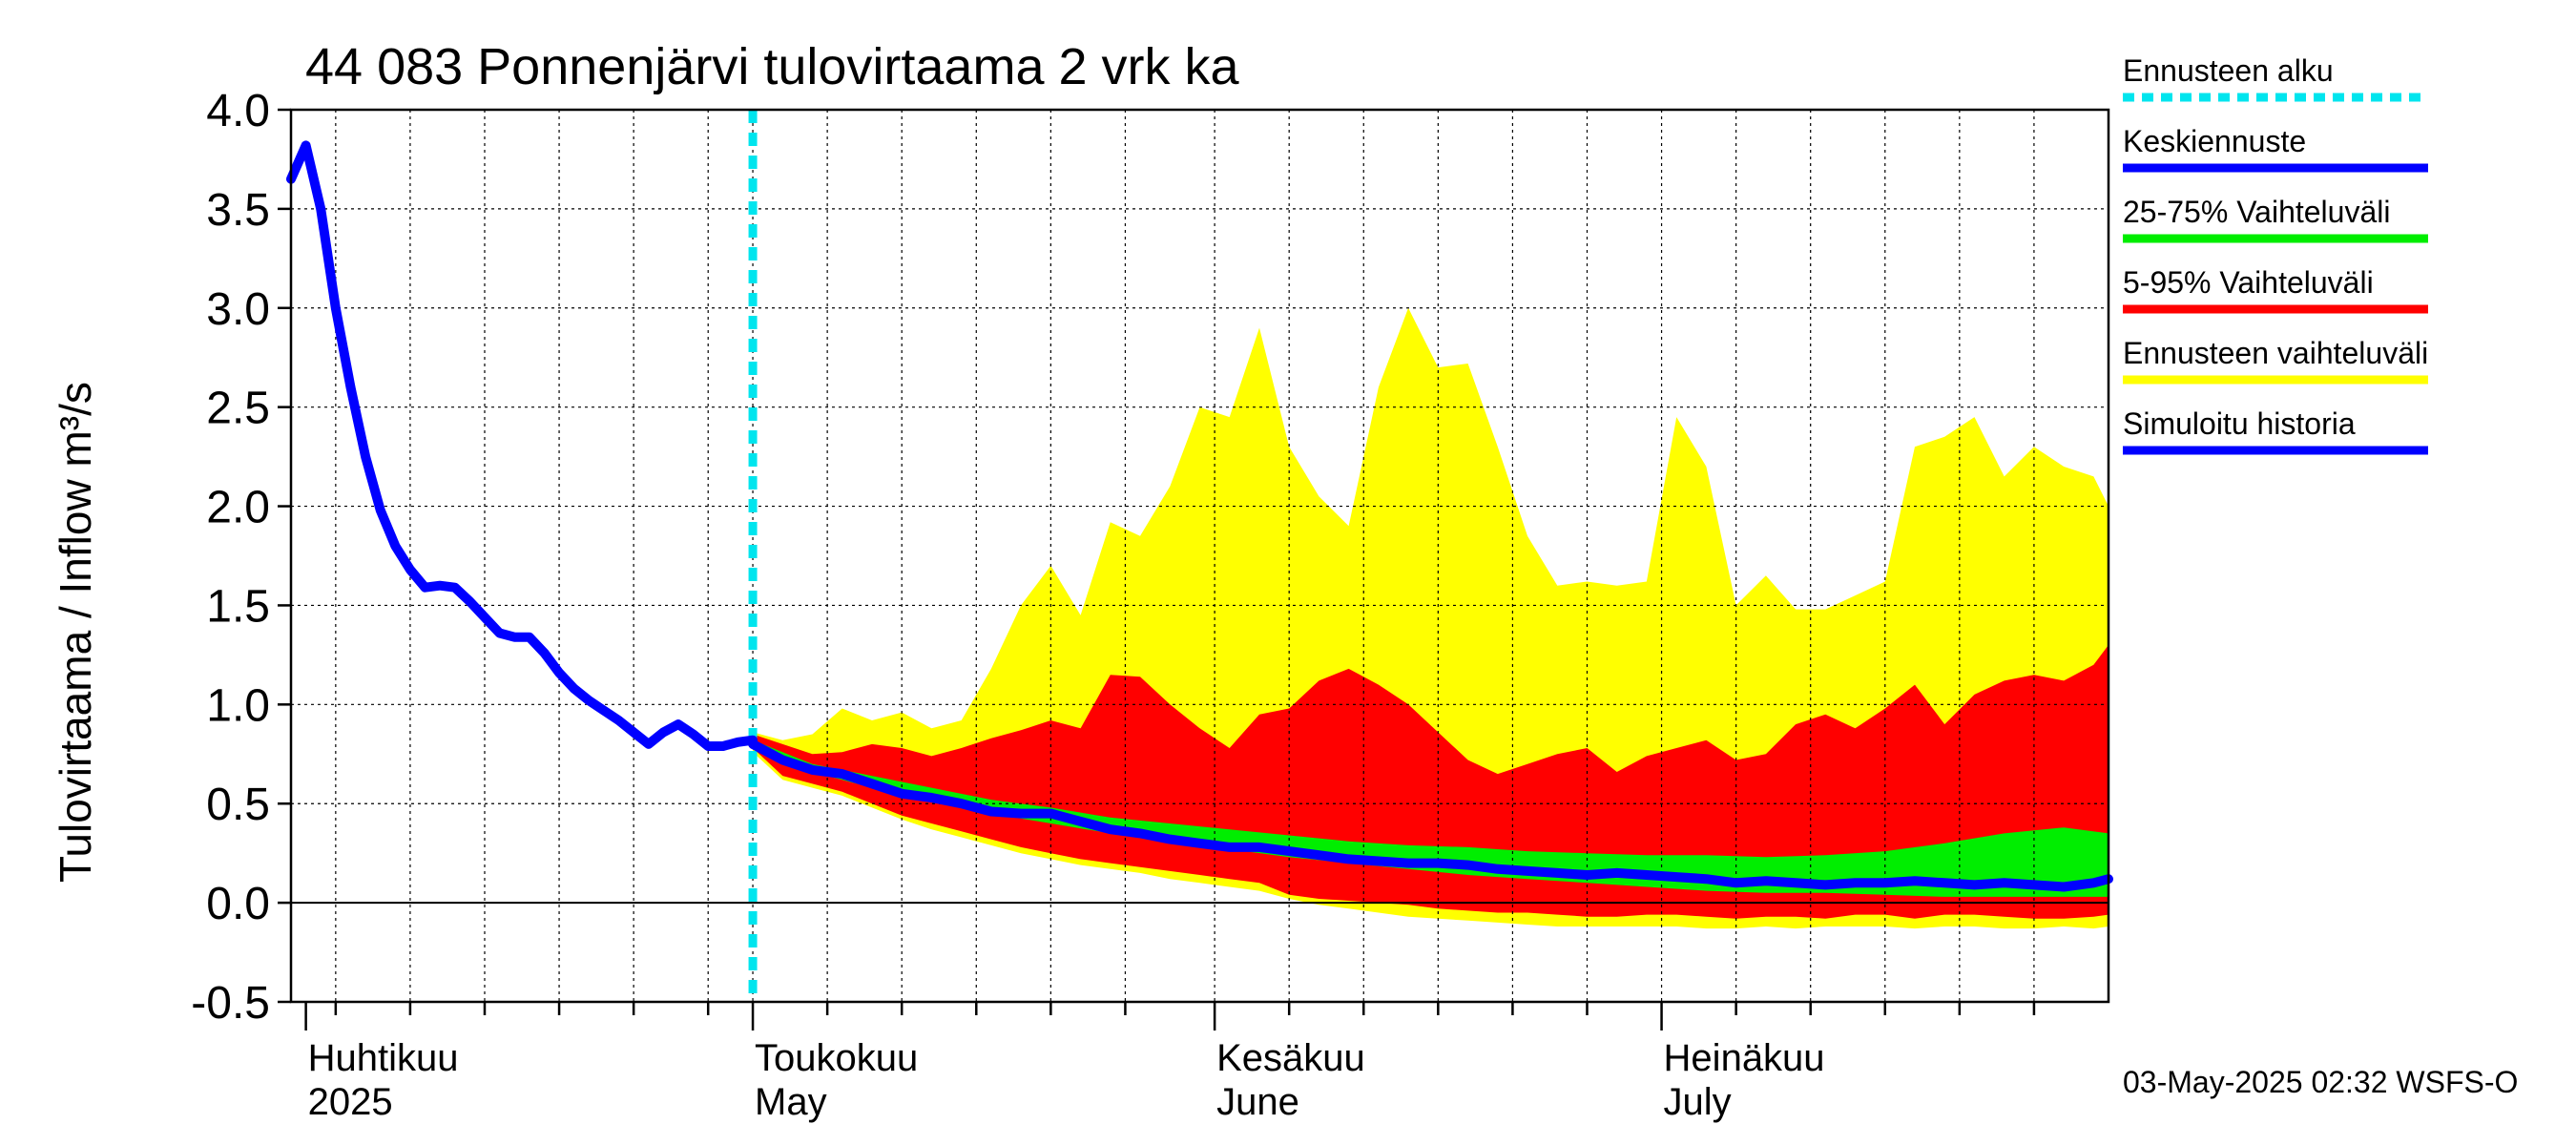  What do you see at coordinates (238, 409) in the screenshot?
I see `y-tick-label: 2.5` at bounding box center [238, 409].